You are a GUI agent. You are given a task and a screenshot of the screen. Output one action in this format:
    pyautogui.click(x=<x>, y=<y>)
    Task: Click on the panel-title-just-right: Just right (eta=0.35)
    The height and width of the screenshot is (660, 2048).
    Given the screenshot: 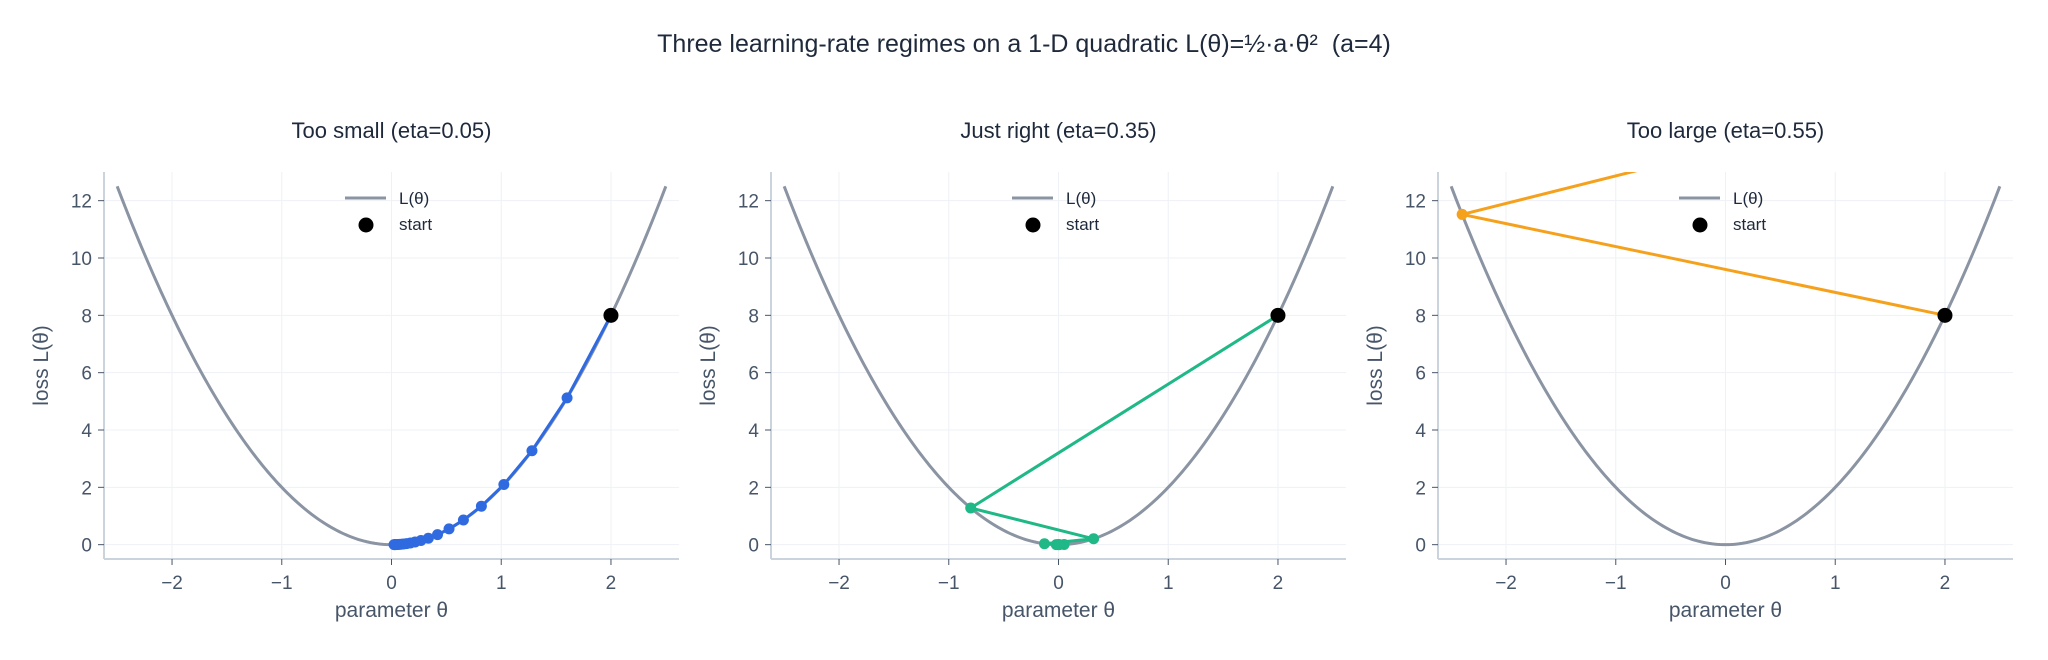 What is the action you would take?
    pyautogui.click(x=1058, y=130)
    